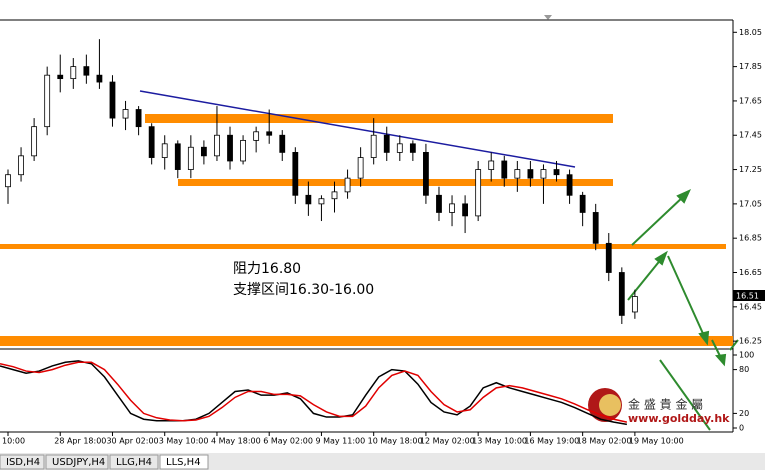 The height and width of the screenshot is (470, 765). What do you see at coordinates (750, 306) in the screenshot?
I see `y-tick-label: 16.45` at bounding box center [750, 306].